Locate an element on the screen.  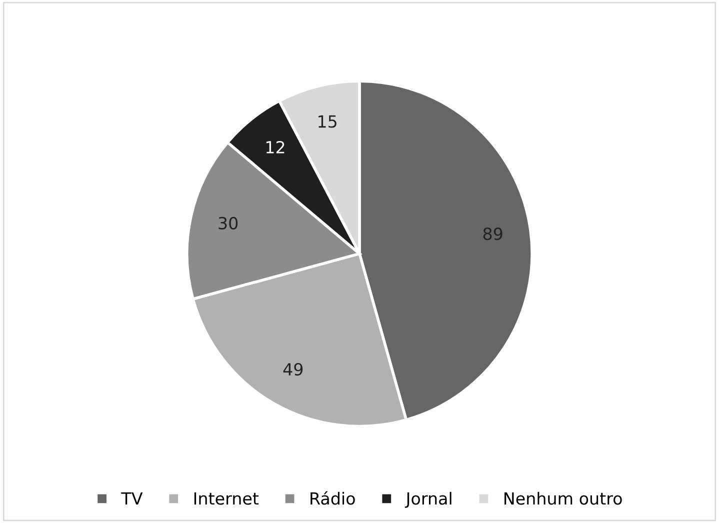
data-label: 49 is located at coordinates (293, 369).